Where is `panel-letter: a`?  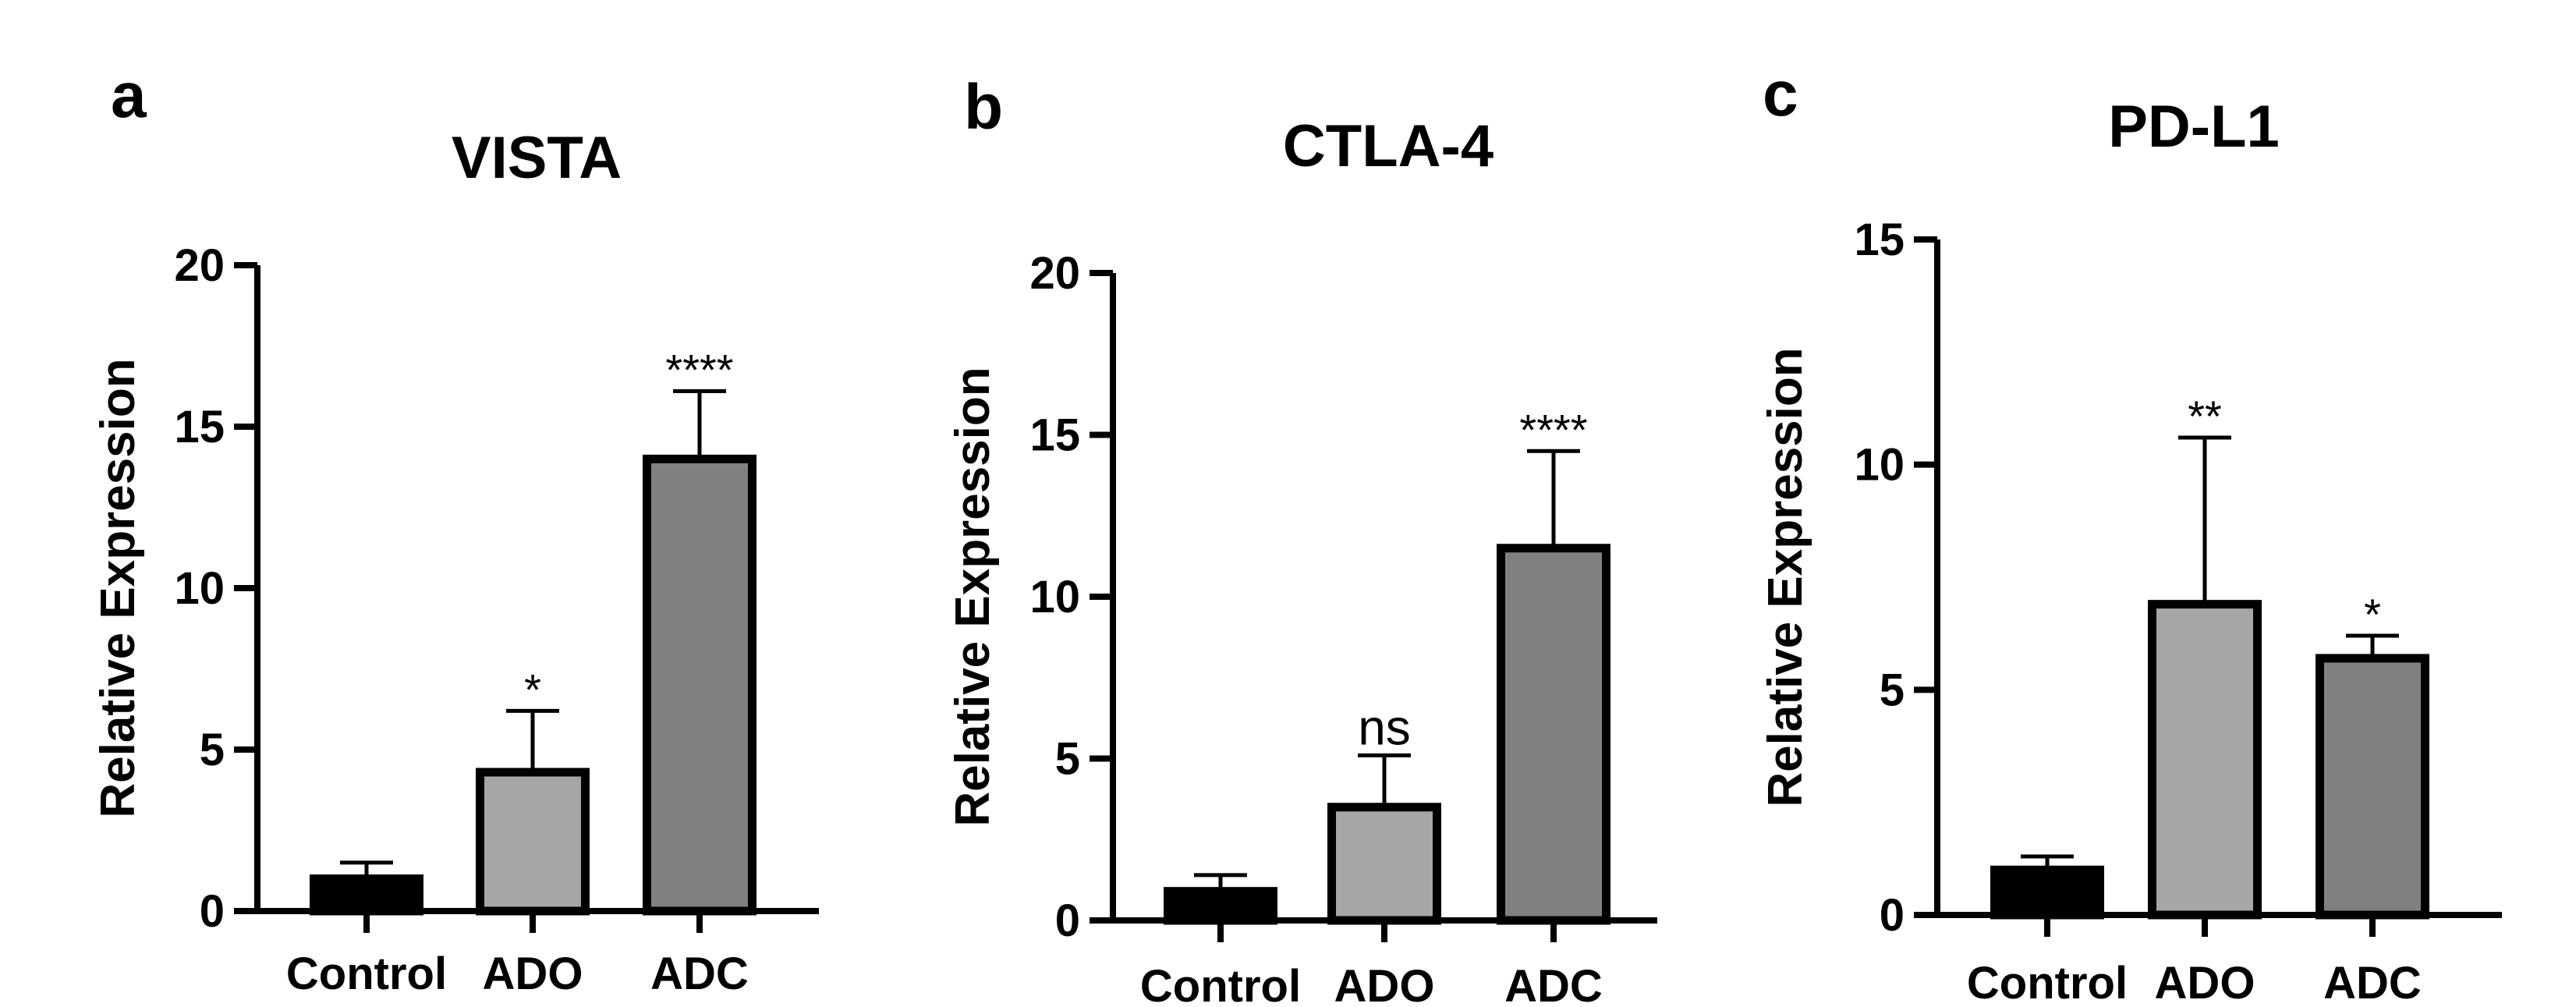 panel-letter: a is located at coordinates (129, 95).